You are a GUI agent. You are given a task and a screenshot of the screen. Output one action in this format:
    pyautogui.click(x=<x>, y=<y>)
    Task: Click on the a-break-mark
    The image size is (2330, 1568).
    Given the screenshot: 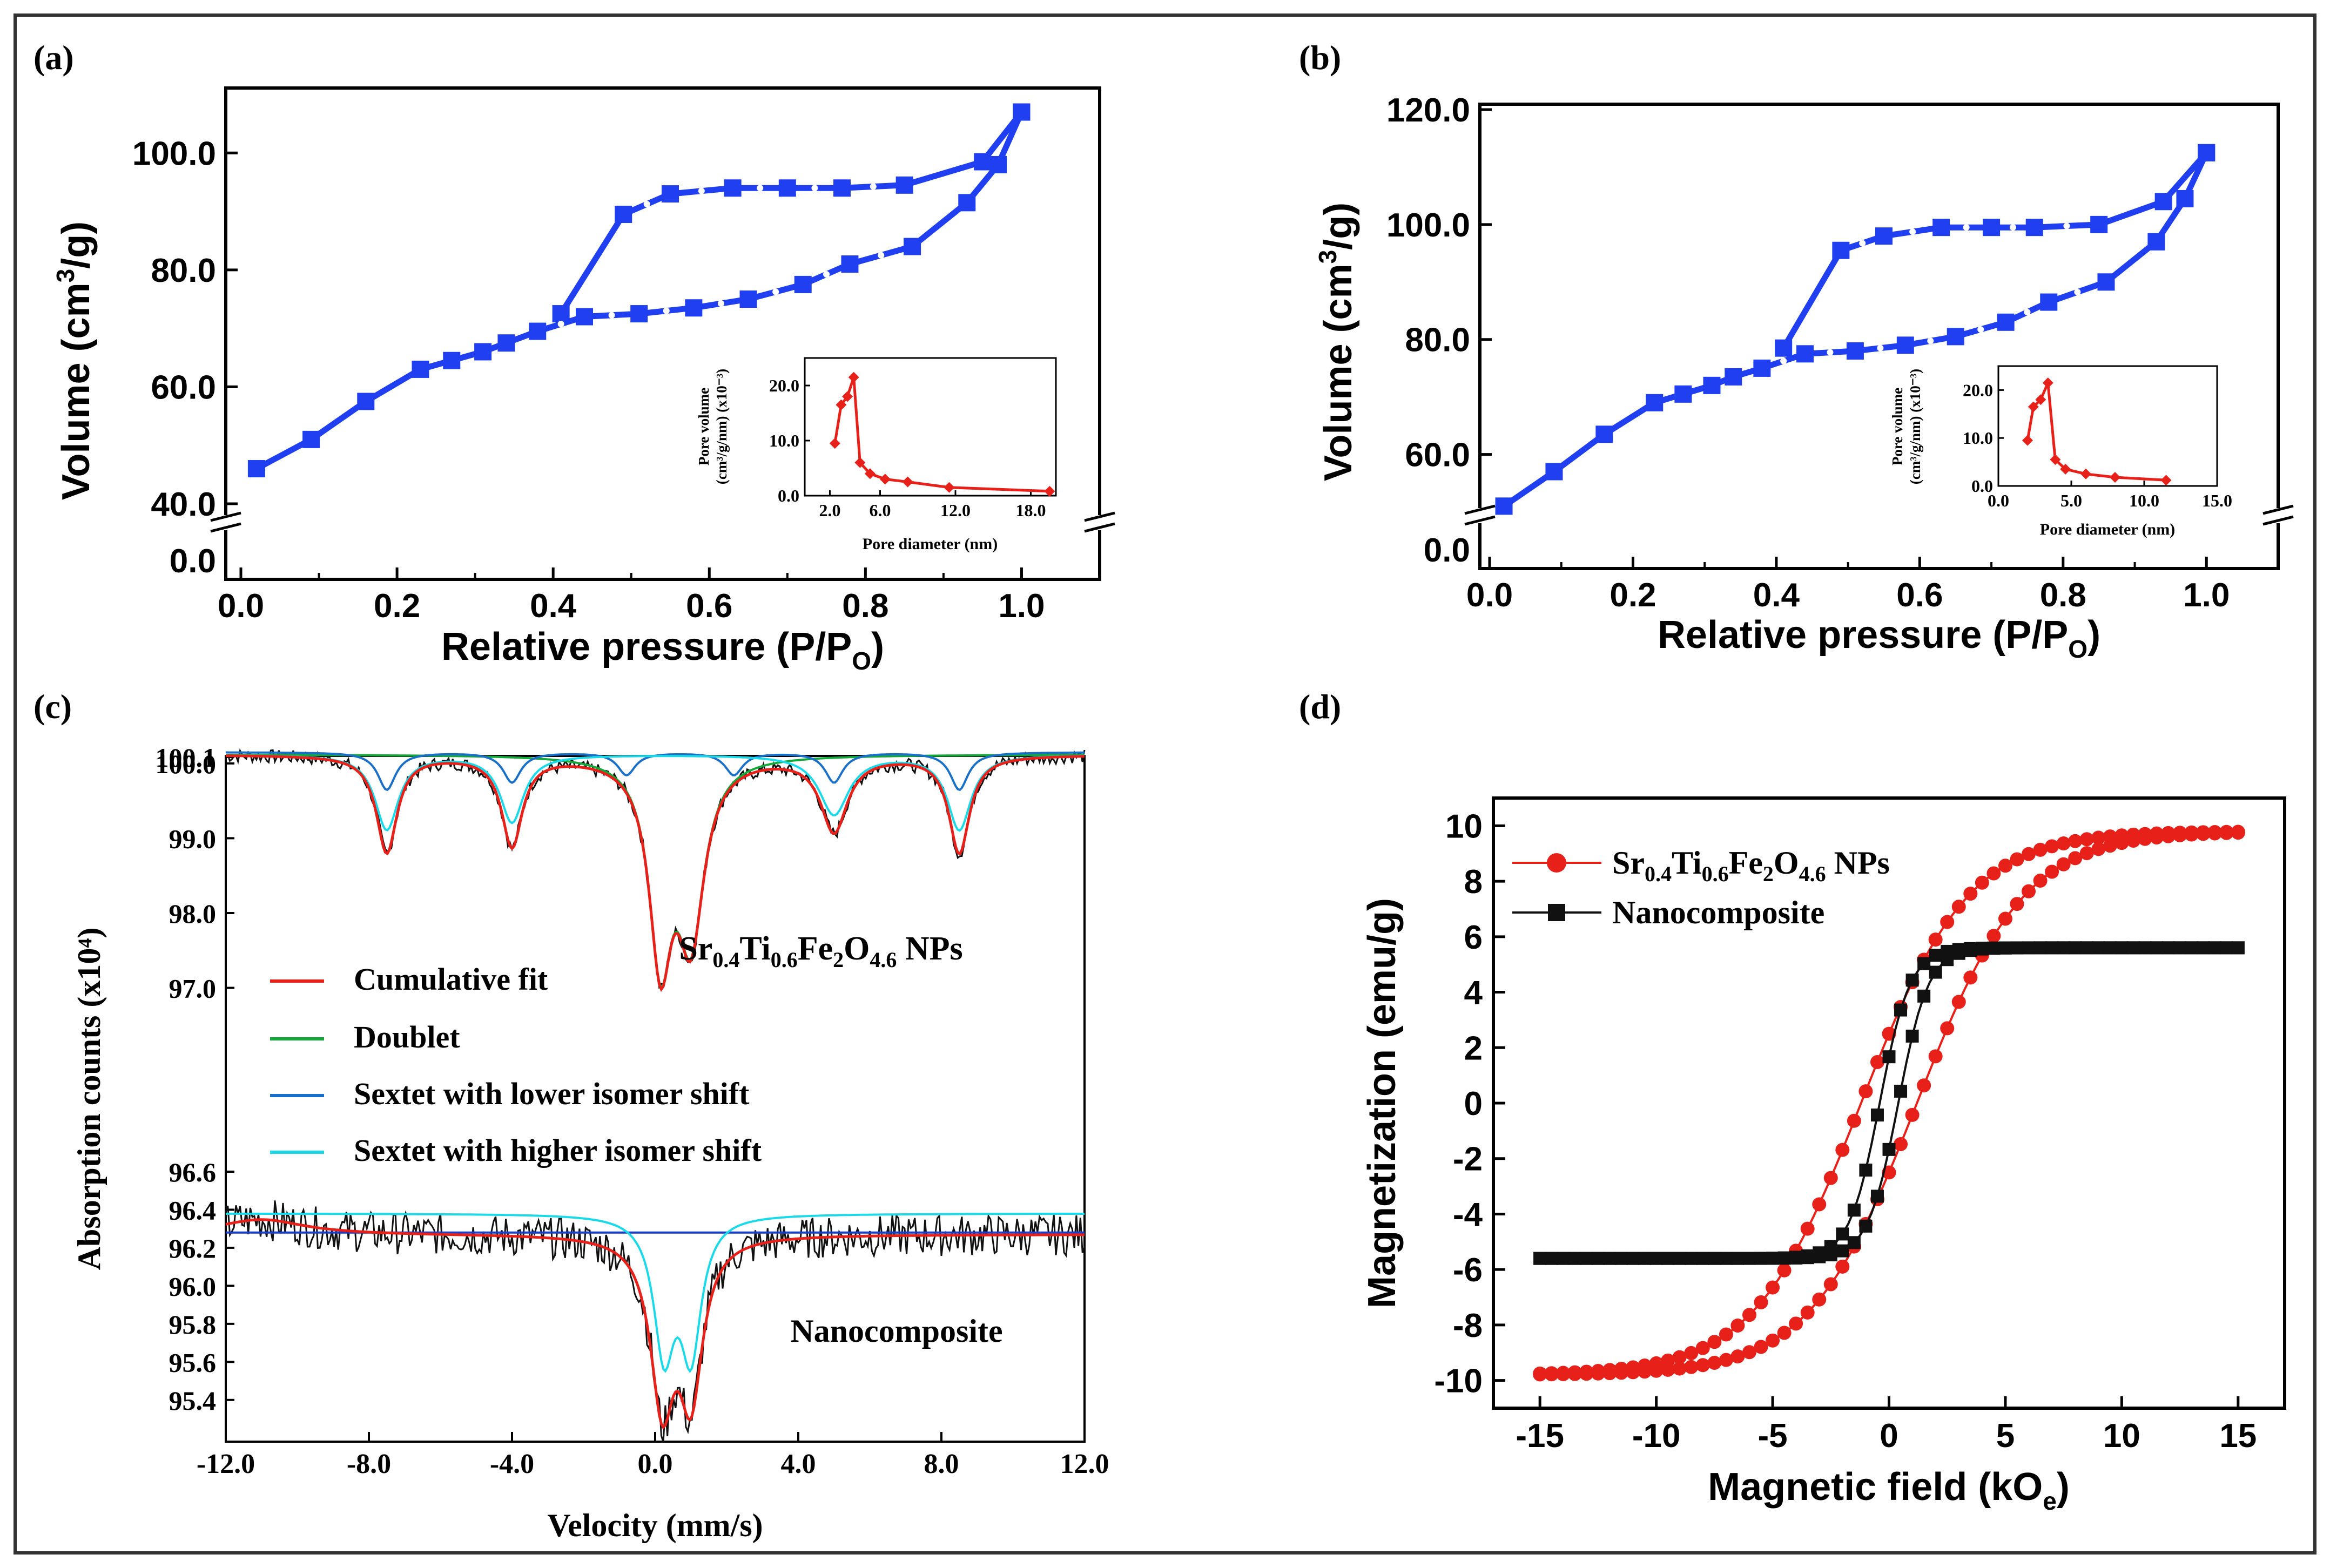 What is the action you would take?
    pyautogui.click(x=225, y=527)
    